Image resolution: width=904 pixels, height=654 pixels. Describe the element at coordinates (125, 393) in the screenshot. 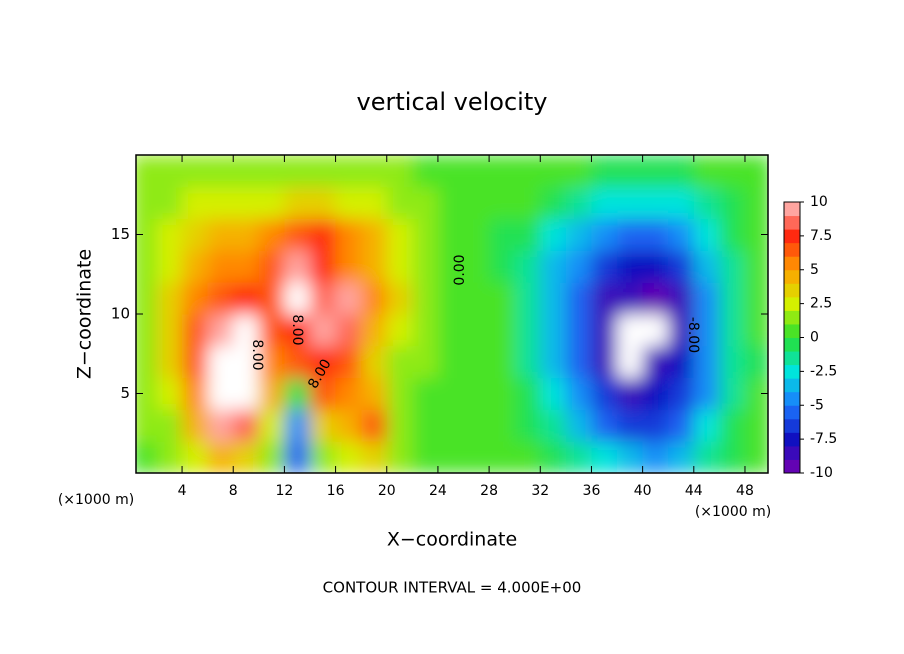

I see `y-tick-label: 5` at that location.